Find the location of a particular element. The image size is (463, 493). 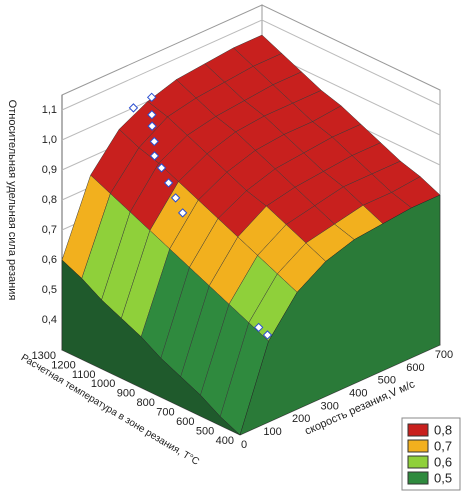

z-tick-label: 0,4 is located at coordinates (49, 320).